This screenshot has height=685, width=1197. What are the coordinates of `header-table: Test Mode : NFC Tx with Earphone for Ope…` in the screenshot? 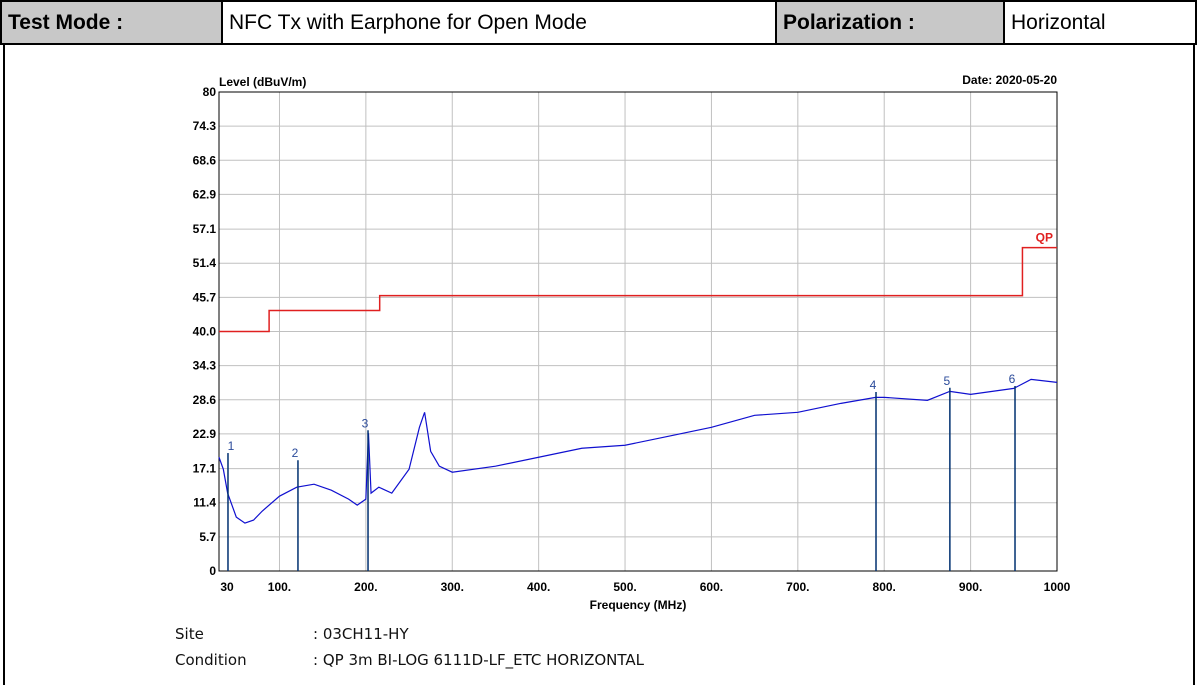 It's located at (598, 22).